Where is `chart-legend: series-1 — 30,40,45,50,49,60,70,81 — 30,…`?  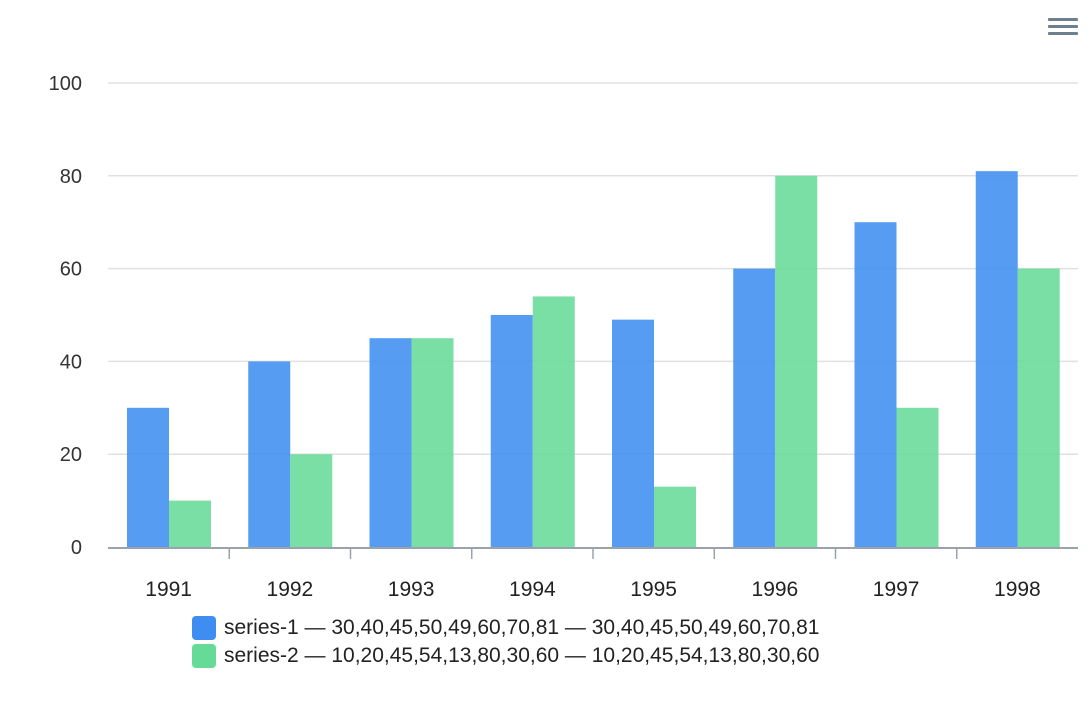 chart-legend: series-1 — 30,40,45,50,49,60,70,81 — 30,… is located at coordinates (505, 642).